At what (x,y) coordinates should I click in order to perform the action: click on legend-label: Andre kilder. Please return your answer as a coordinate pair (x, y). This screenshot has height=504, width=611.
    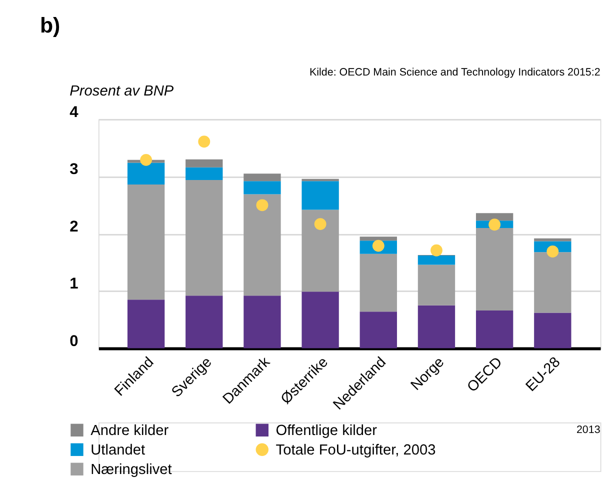
    Looking at the image, I should click on (129, 431).